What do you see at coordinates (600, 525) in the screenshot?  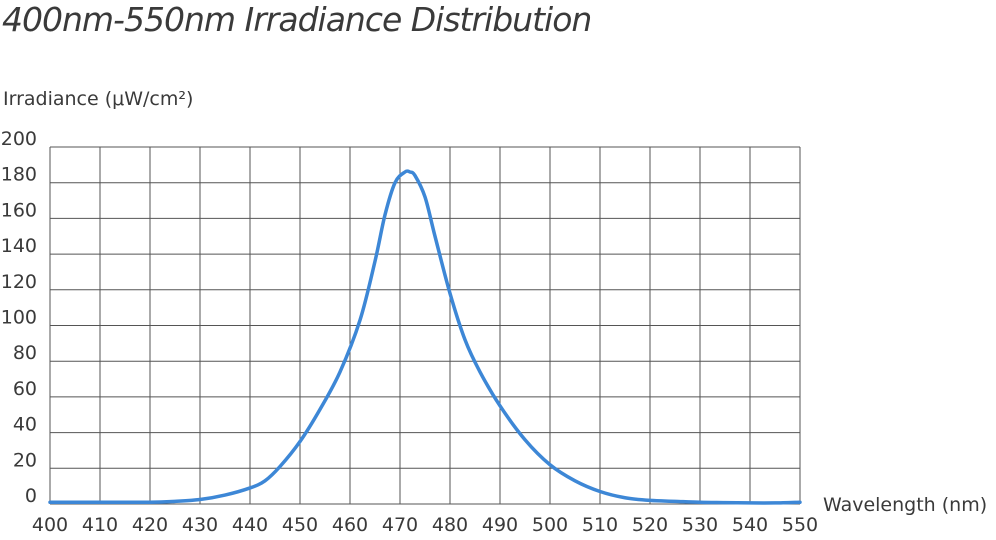 I see `x-tick-label: 510` at bounding box center [600, 525].